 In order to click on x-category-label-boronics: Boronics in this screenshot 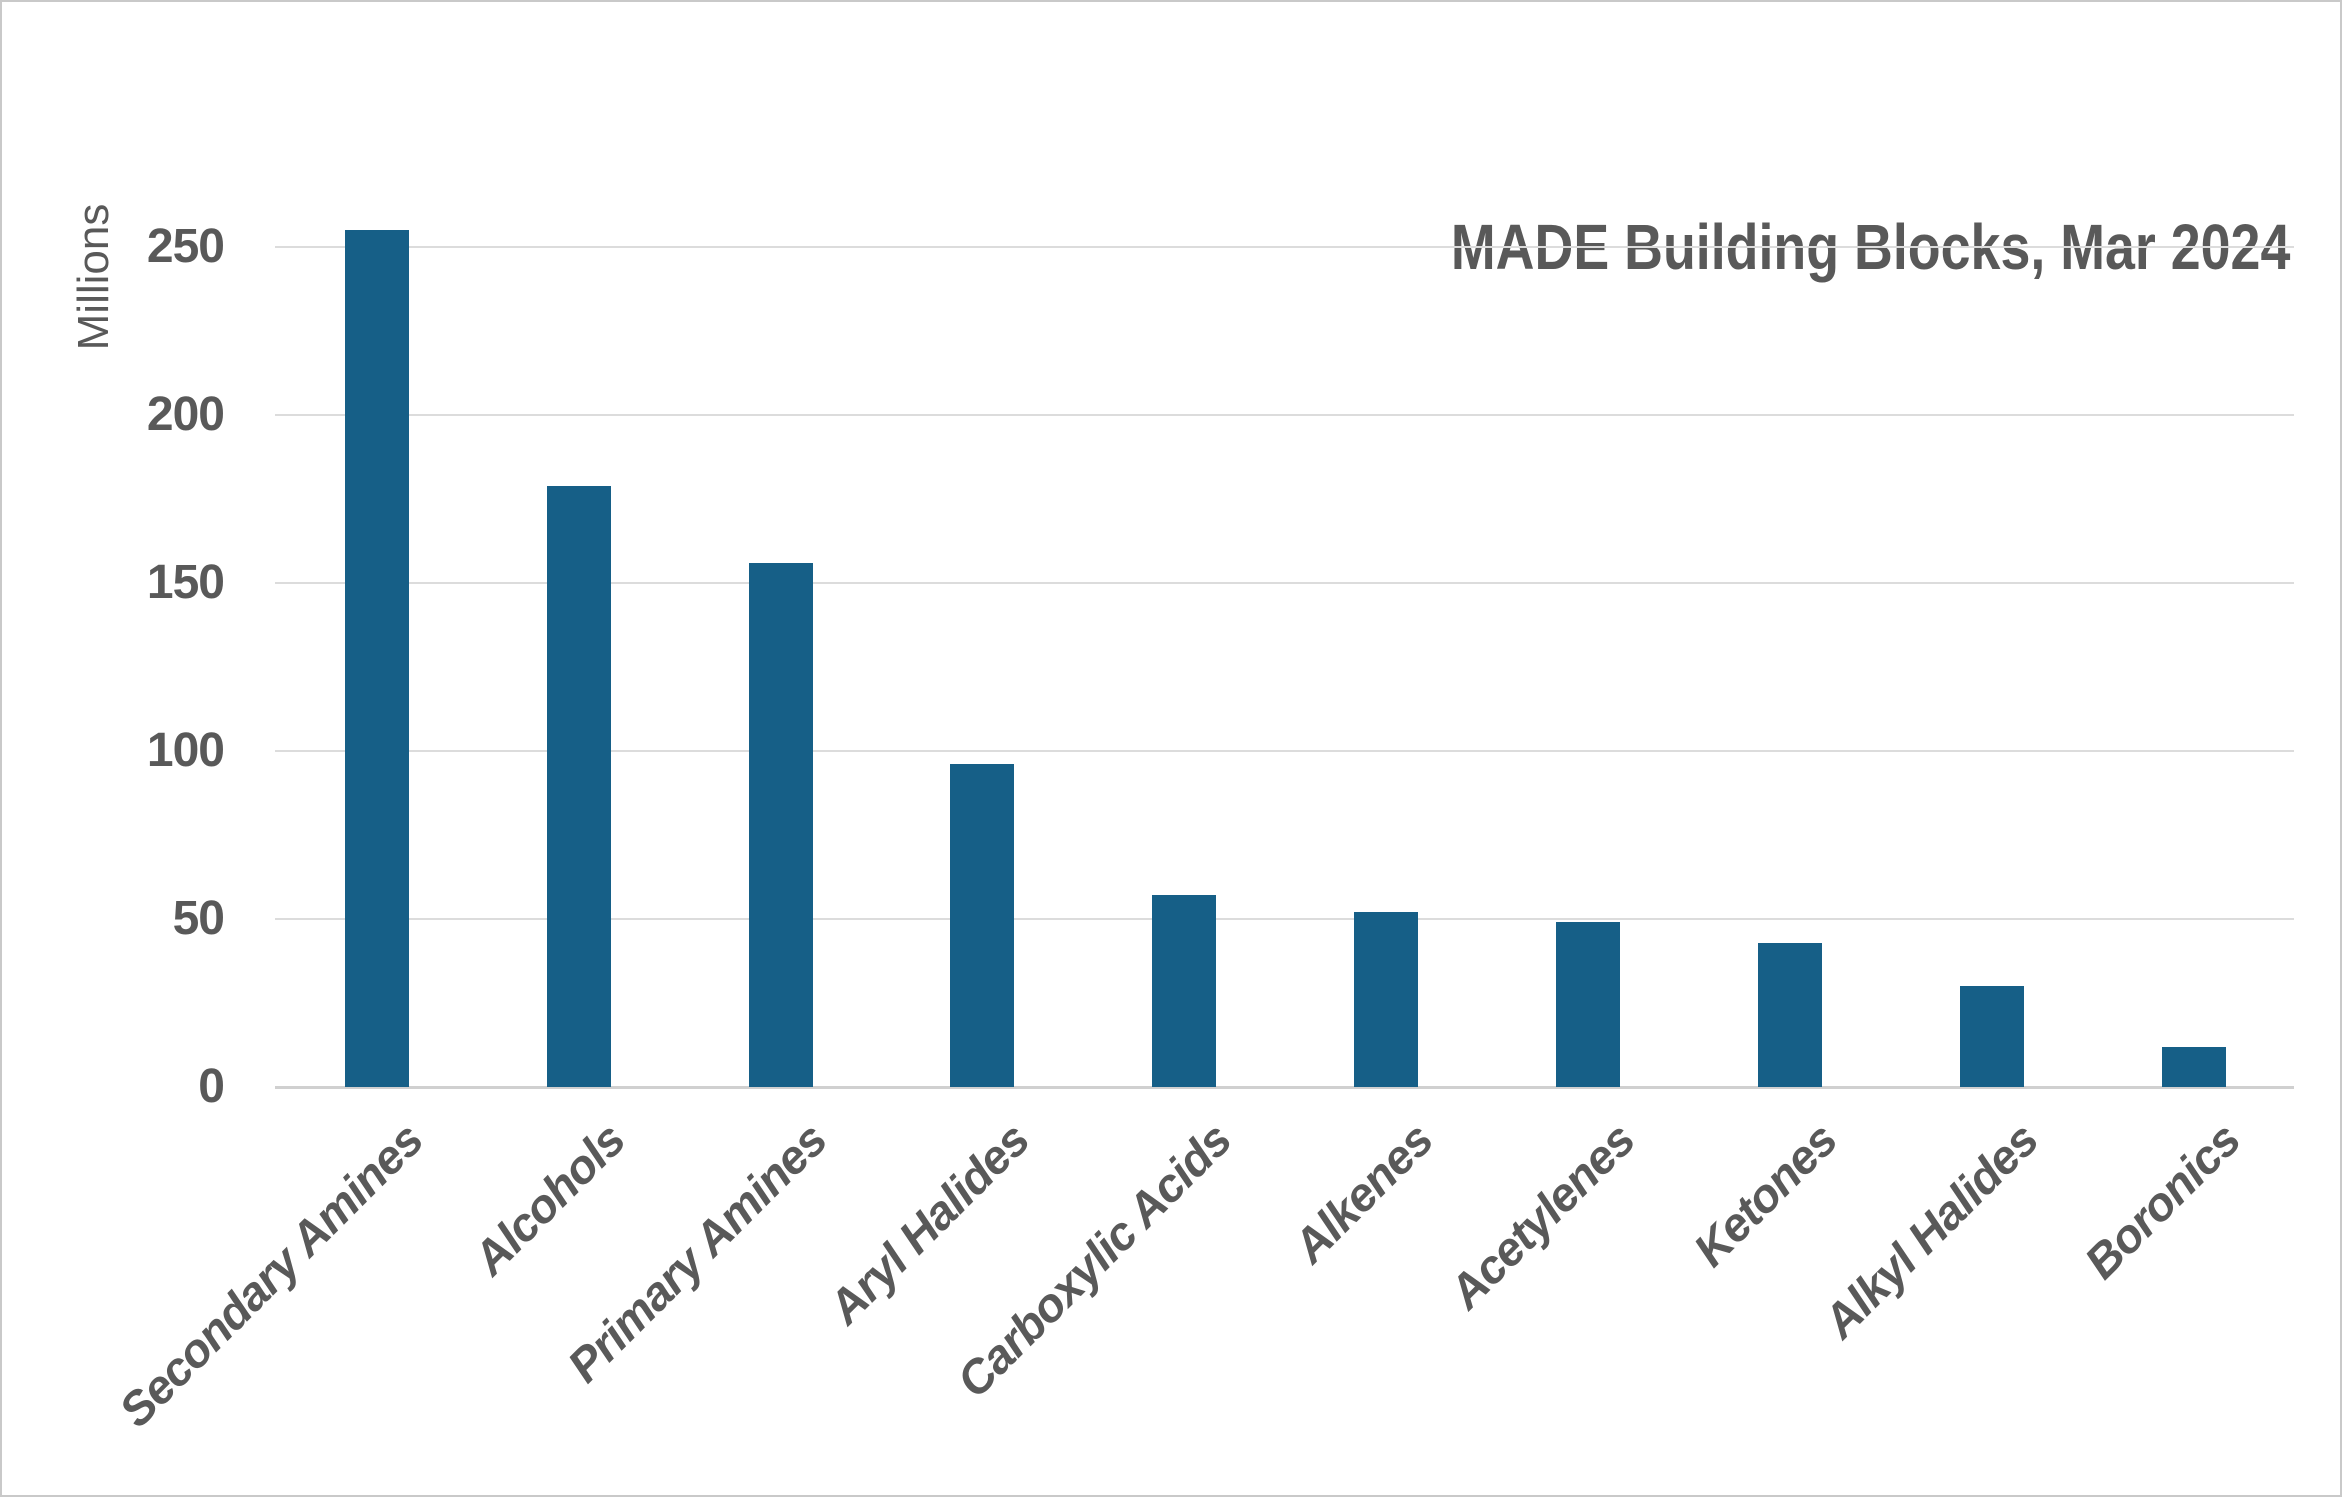, I will do `click(2162, 1200)`.